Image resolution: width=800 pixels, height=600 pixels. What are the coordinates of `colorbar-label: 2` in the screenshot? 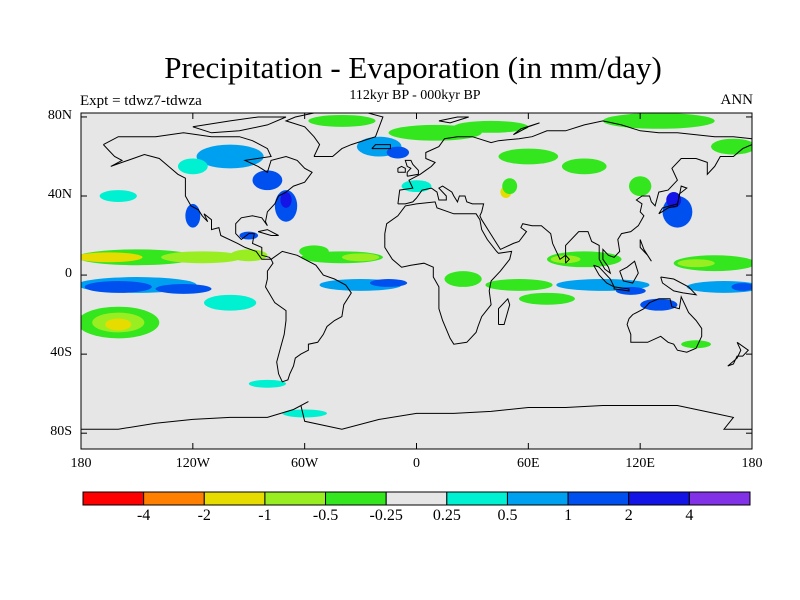 It's located at (628, 515).